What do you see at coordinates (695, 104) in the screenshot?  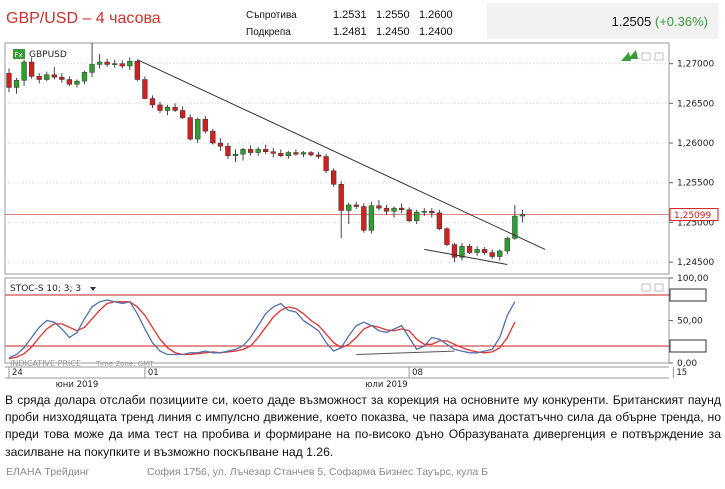 I see `price-tick-label: 1,26500` at bounding box center [695, 104].